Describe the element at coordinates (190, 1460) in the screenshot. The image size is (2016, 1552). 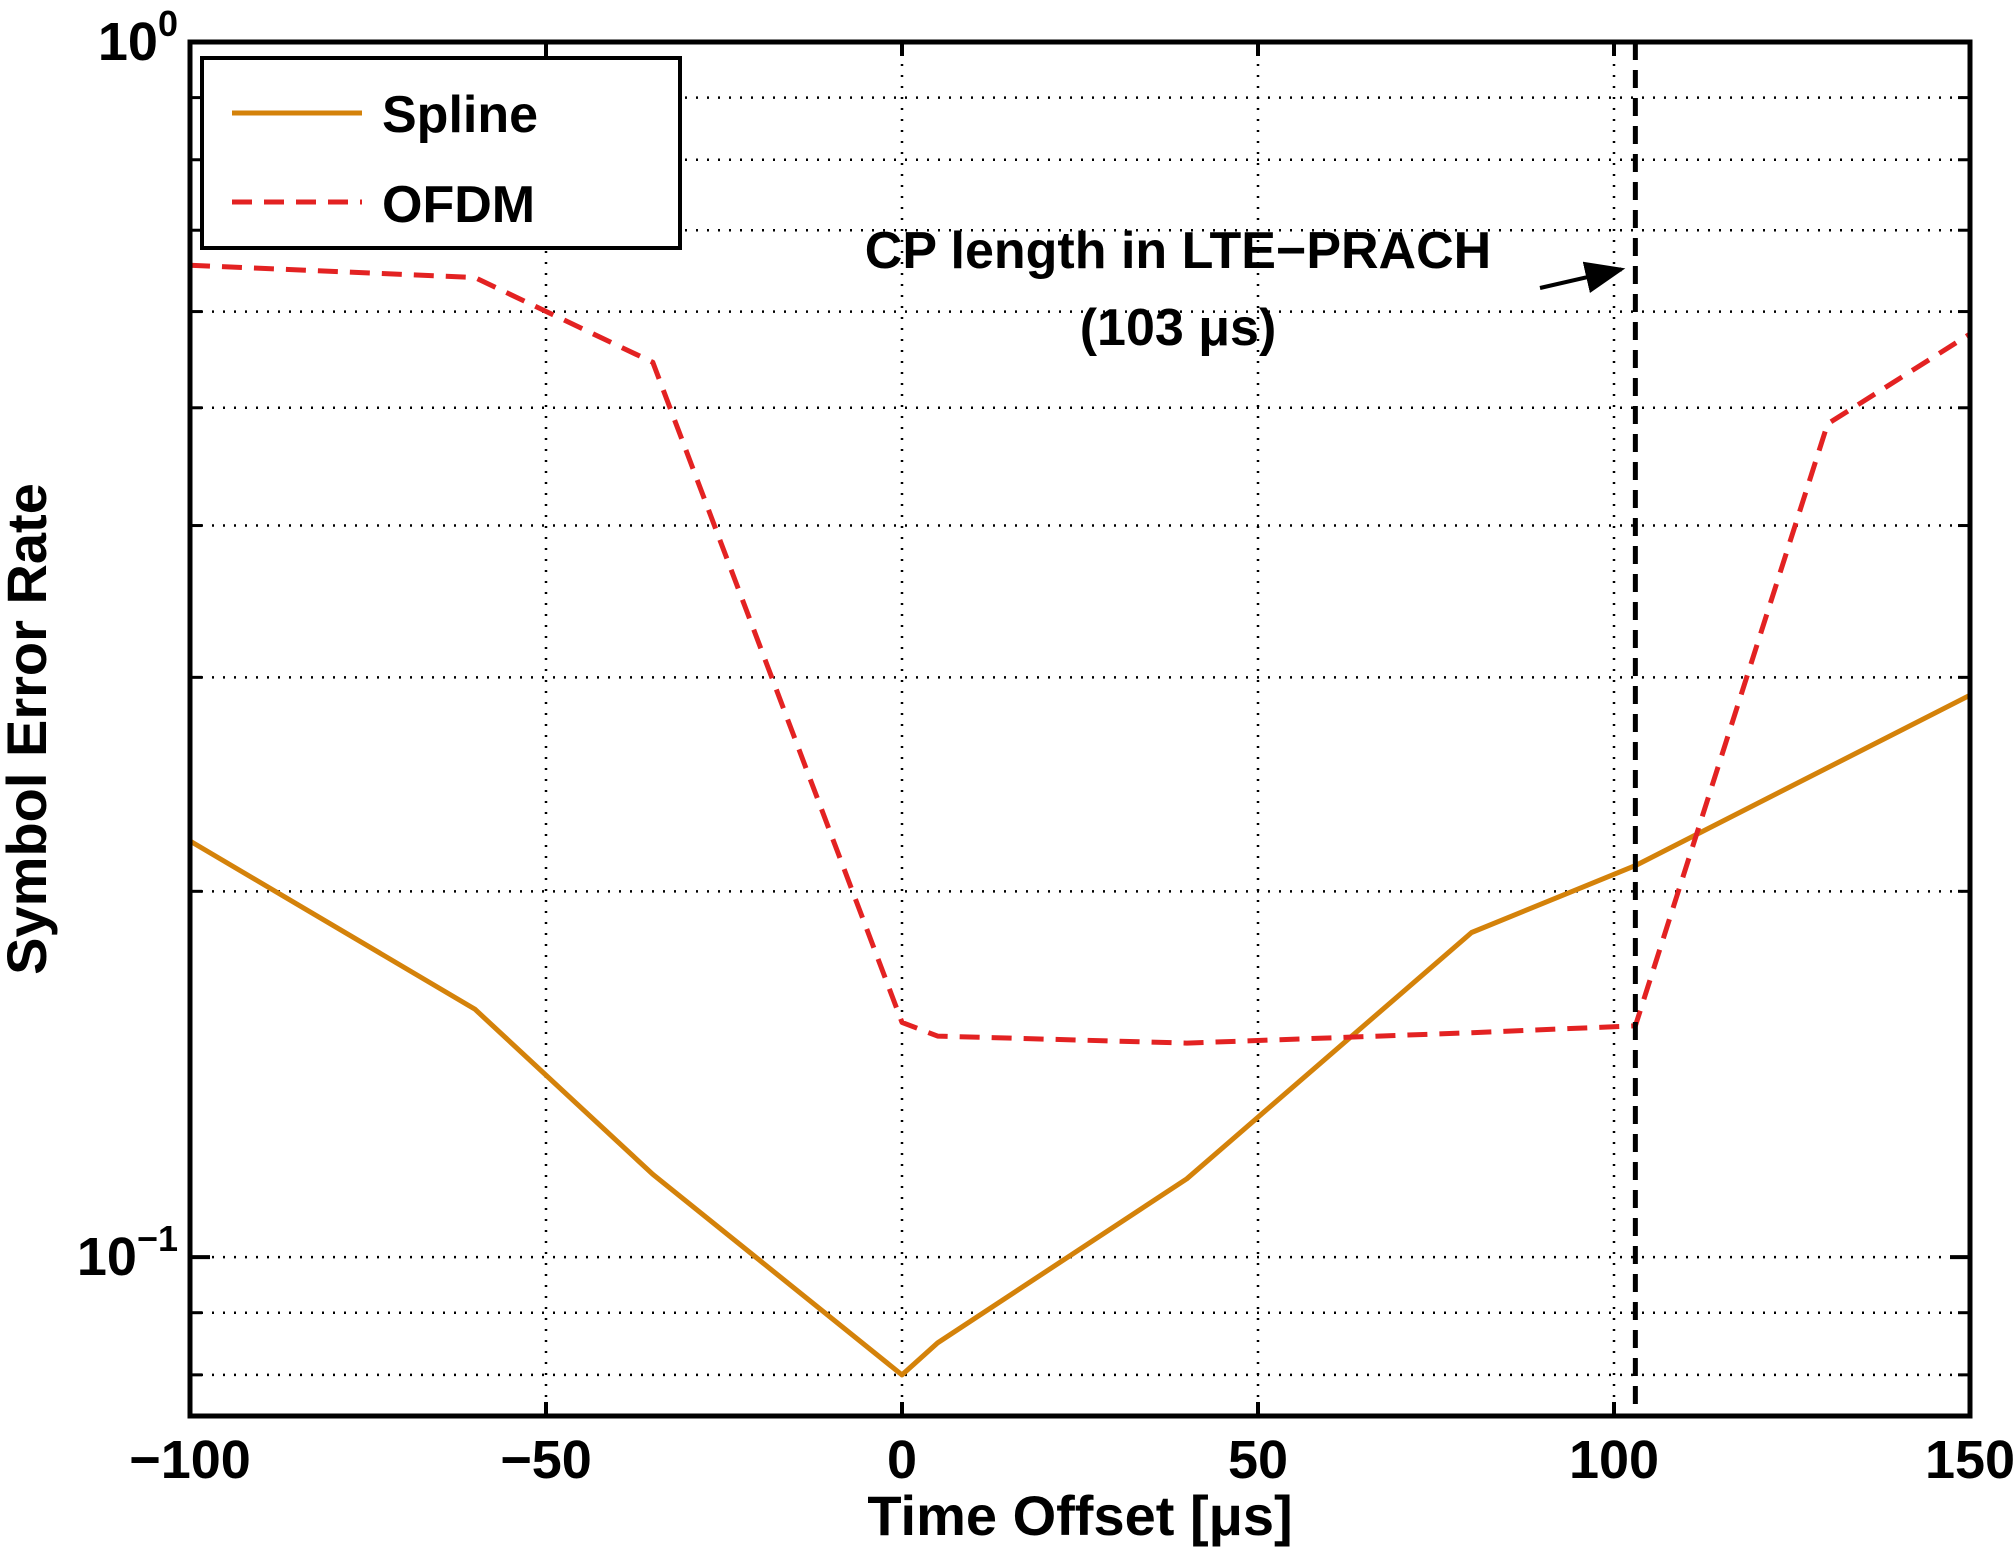
I see `x-tick-label: −100` at that location.